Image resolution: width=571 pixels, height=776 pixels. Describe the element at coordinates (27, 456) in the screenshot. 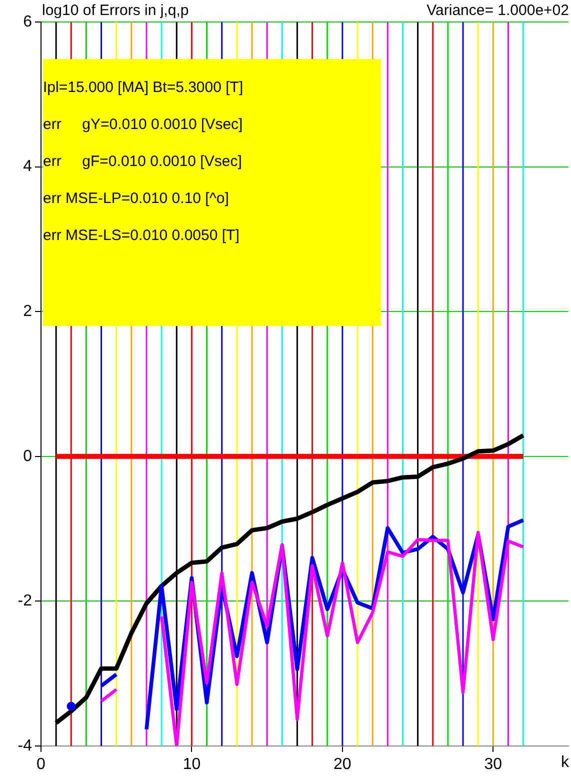

I see `y-tick-label: 0` at that location.